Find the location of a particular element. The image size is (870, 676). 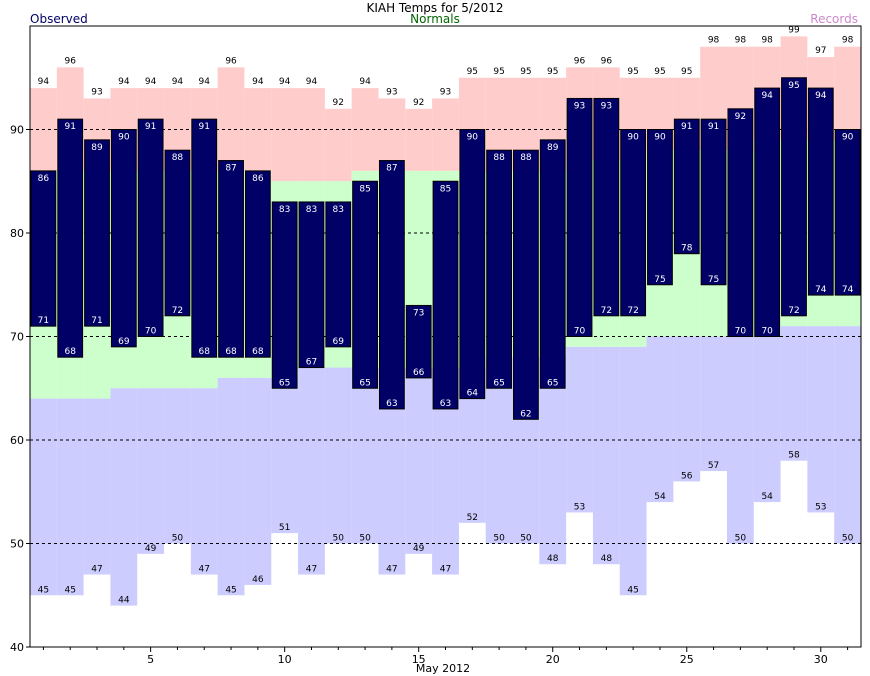

record-low-label-day-25: 56 is located at coordinates (687, 476).